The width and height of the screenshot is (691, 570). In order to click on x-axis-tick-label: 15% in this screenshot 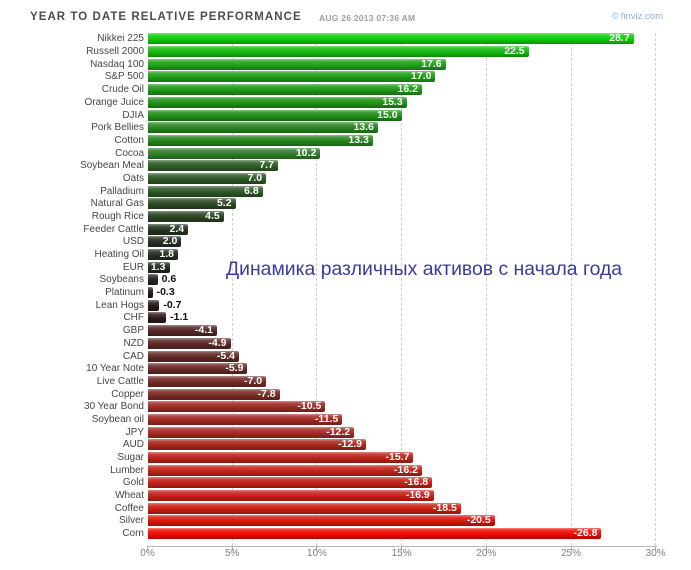, I will do `click(401, 553)`.